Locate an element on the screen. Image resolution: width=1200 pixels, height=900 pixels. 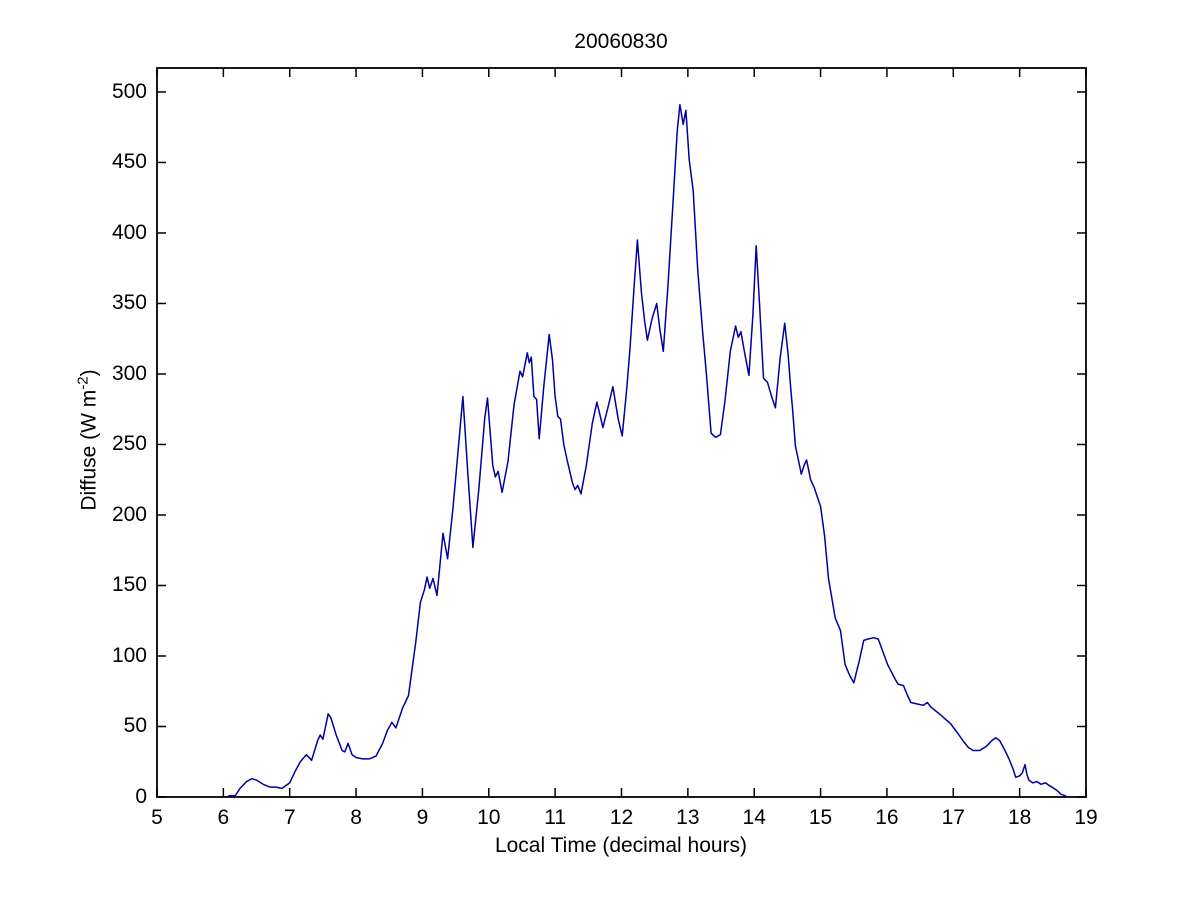
x-tick-label: 14 is located at coordinates (754, 817).